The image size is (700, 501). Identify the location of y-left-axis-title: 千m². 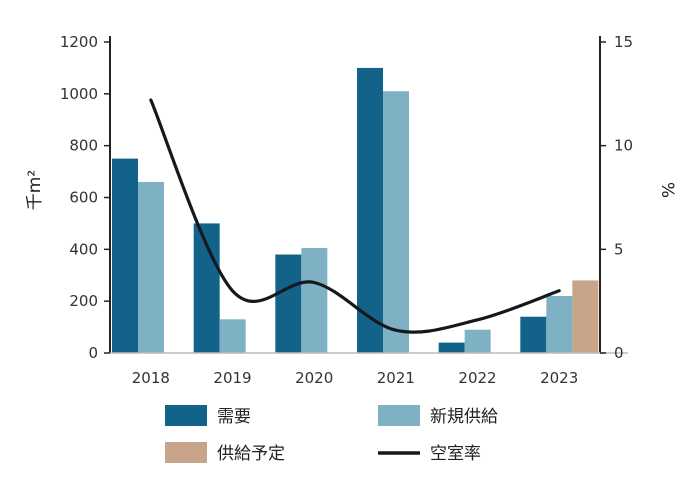
(35, 190).